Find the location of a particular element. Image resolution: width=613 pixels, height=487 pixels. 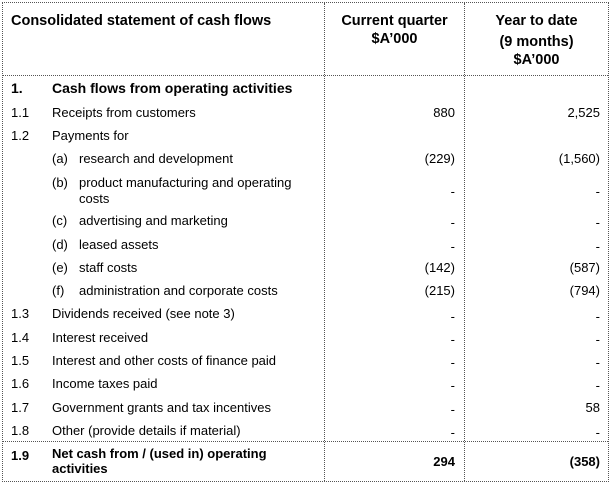

year-to-date-value: 2,525 is located at coordinates (583, 112).